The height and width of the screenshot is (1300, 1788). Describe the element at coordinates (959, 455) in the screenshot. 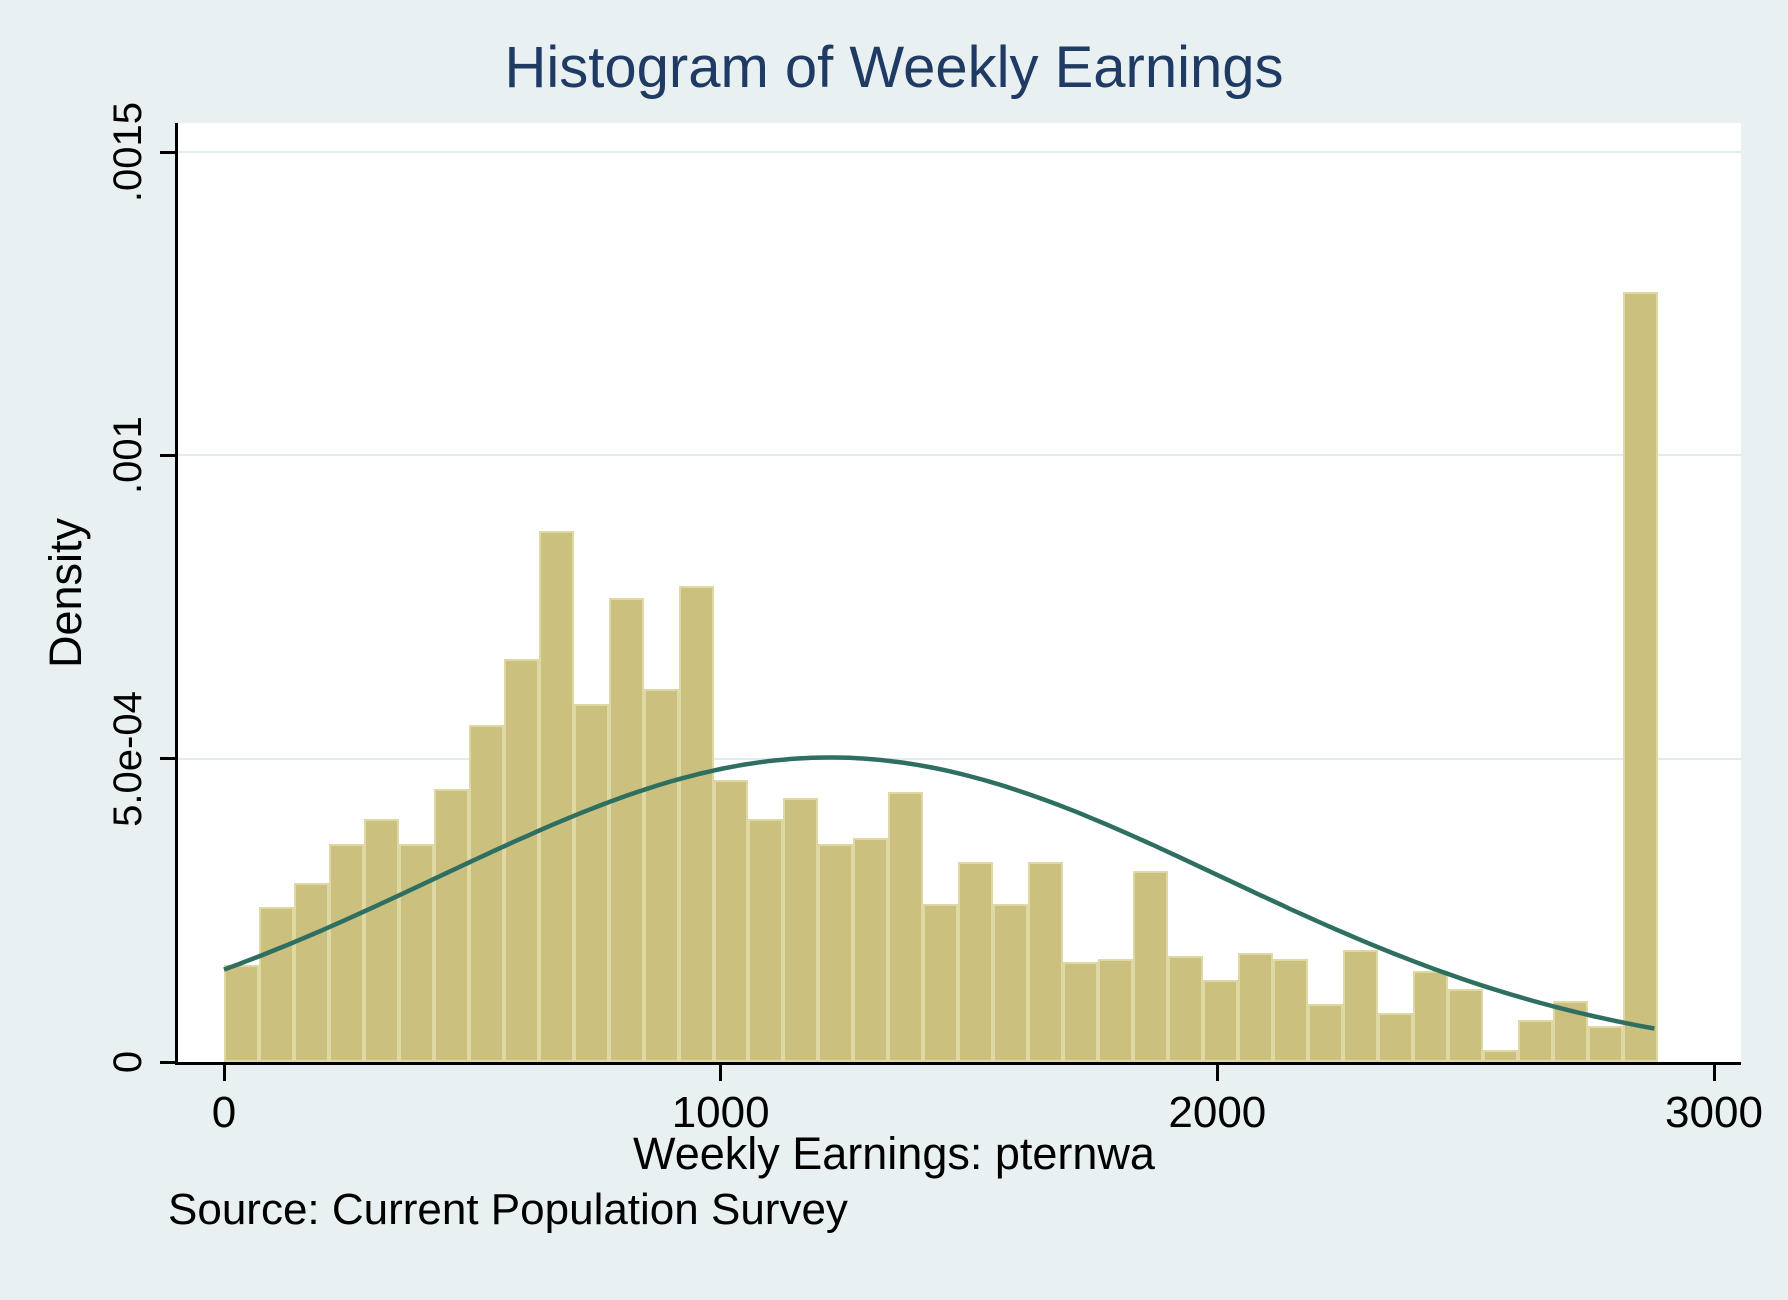

I see `gridline-y-.001` at that location.